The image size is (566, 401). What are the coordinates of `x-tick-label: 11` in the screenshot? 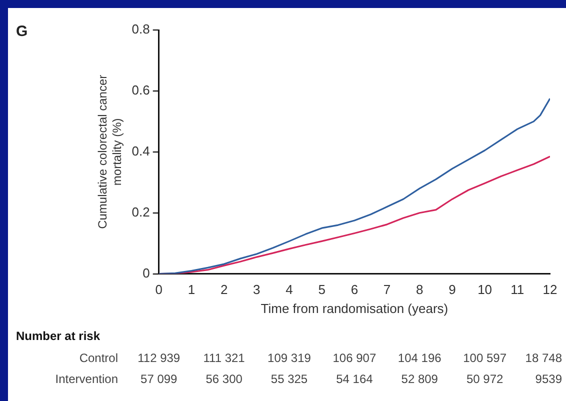 It's located at (517, 290).